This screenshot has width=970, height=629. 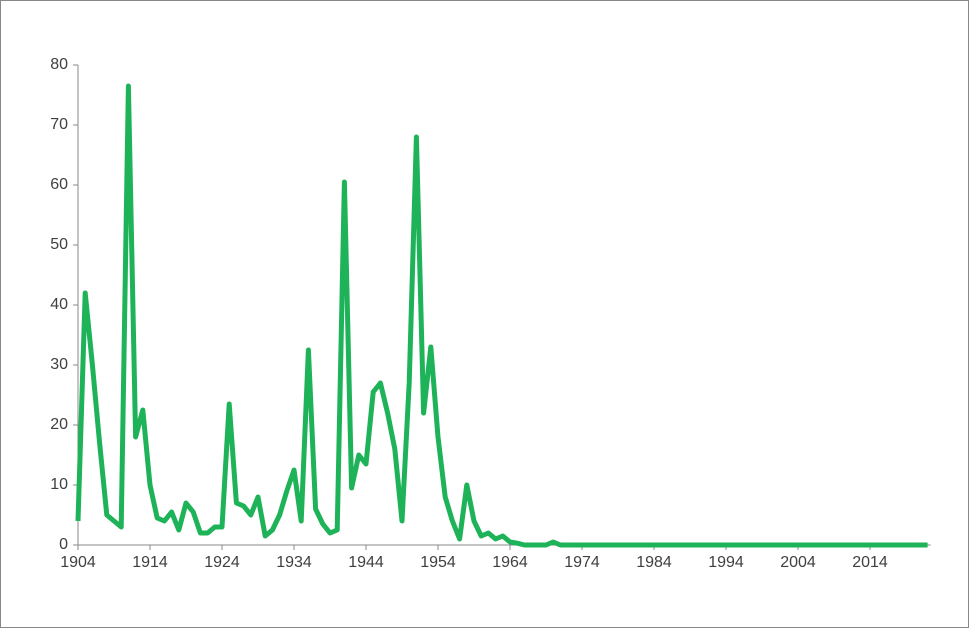 What do you see at coordinates (294, 562) in the screenshot?
I see `x-tick-label: 1934` at bounding box center [294, 562].